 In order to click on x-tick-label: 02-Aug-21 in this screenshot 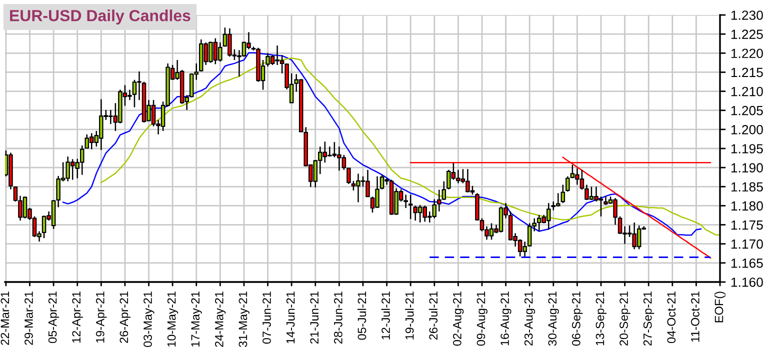, I will do `click(458, 319)`.